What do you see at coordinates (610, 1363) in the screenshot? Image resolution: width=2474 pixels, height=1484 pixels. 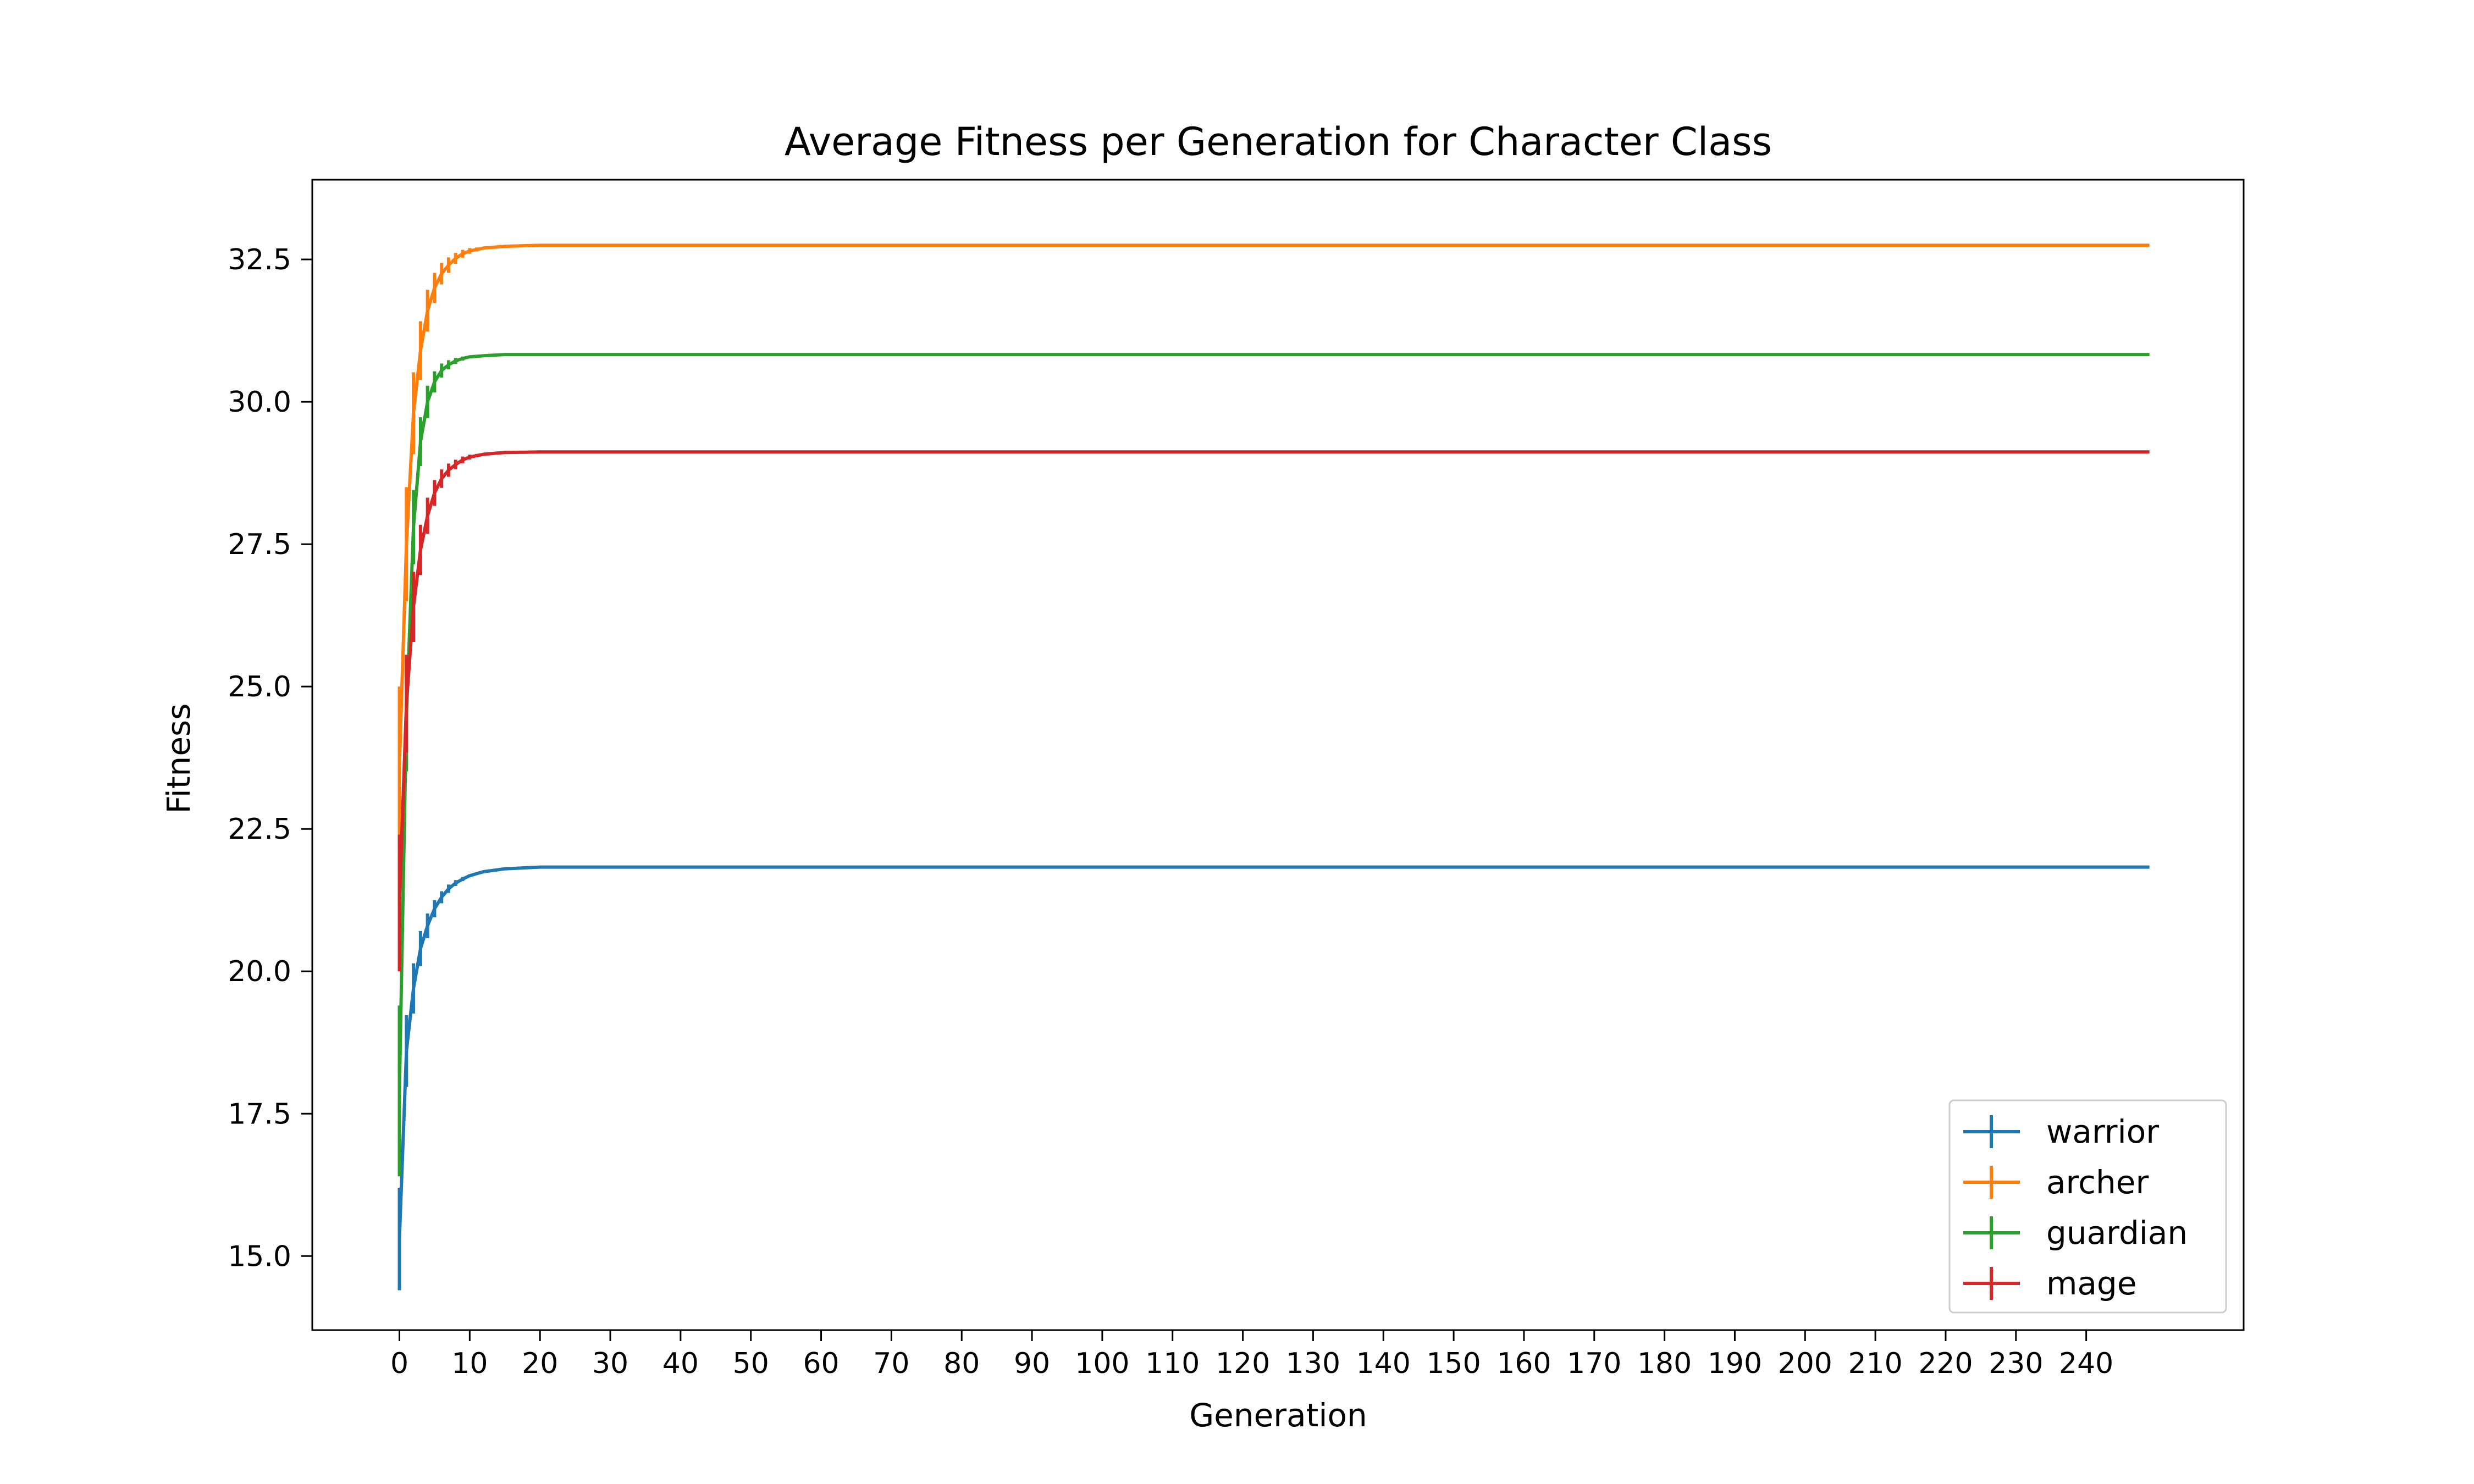 I see `x-tick-label: 30` at bounding box center [610, 1363].